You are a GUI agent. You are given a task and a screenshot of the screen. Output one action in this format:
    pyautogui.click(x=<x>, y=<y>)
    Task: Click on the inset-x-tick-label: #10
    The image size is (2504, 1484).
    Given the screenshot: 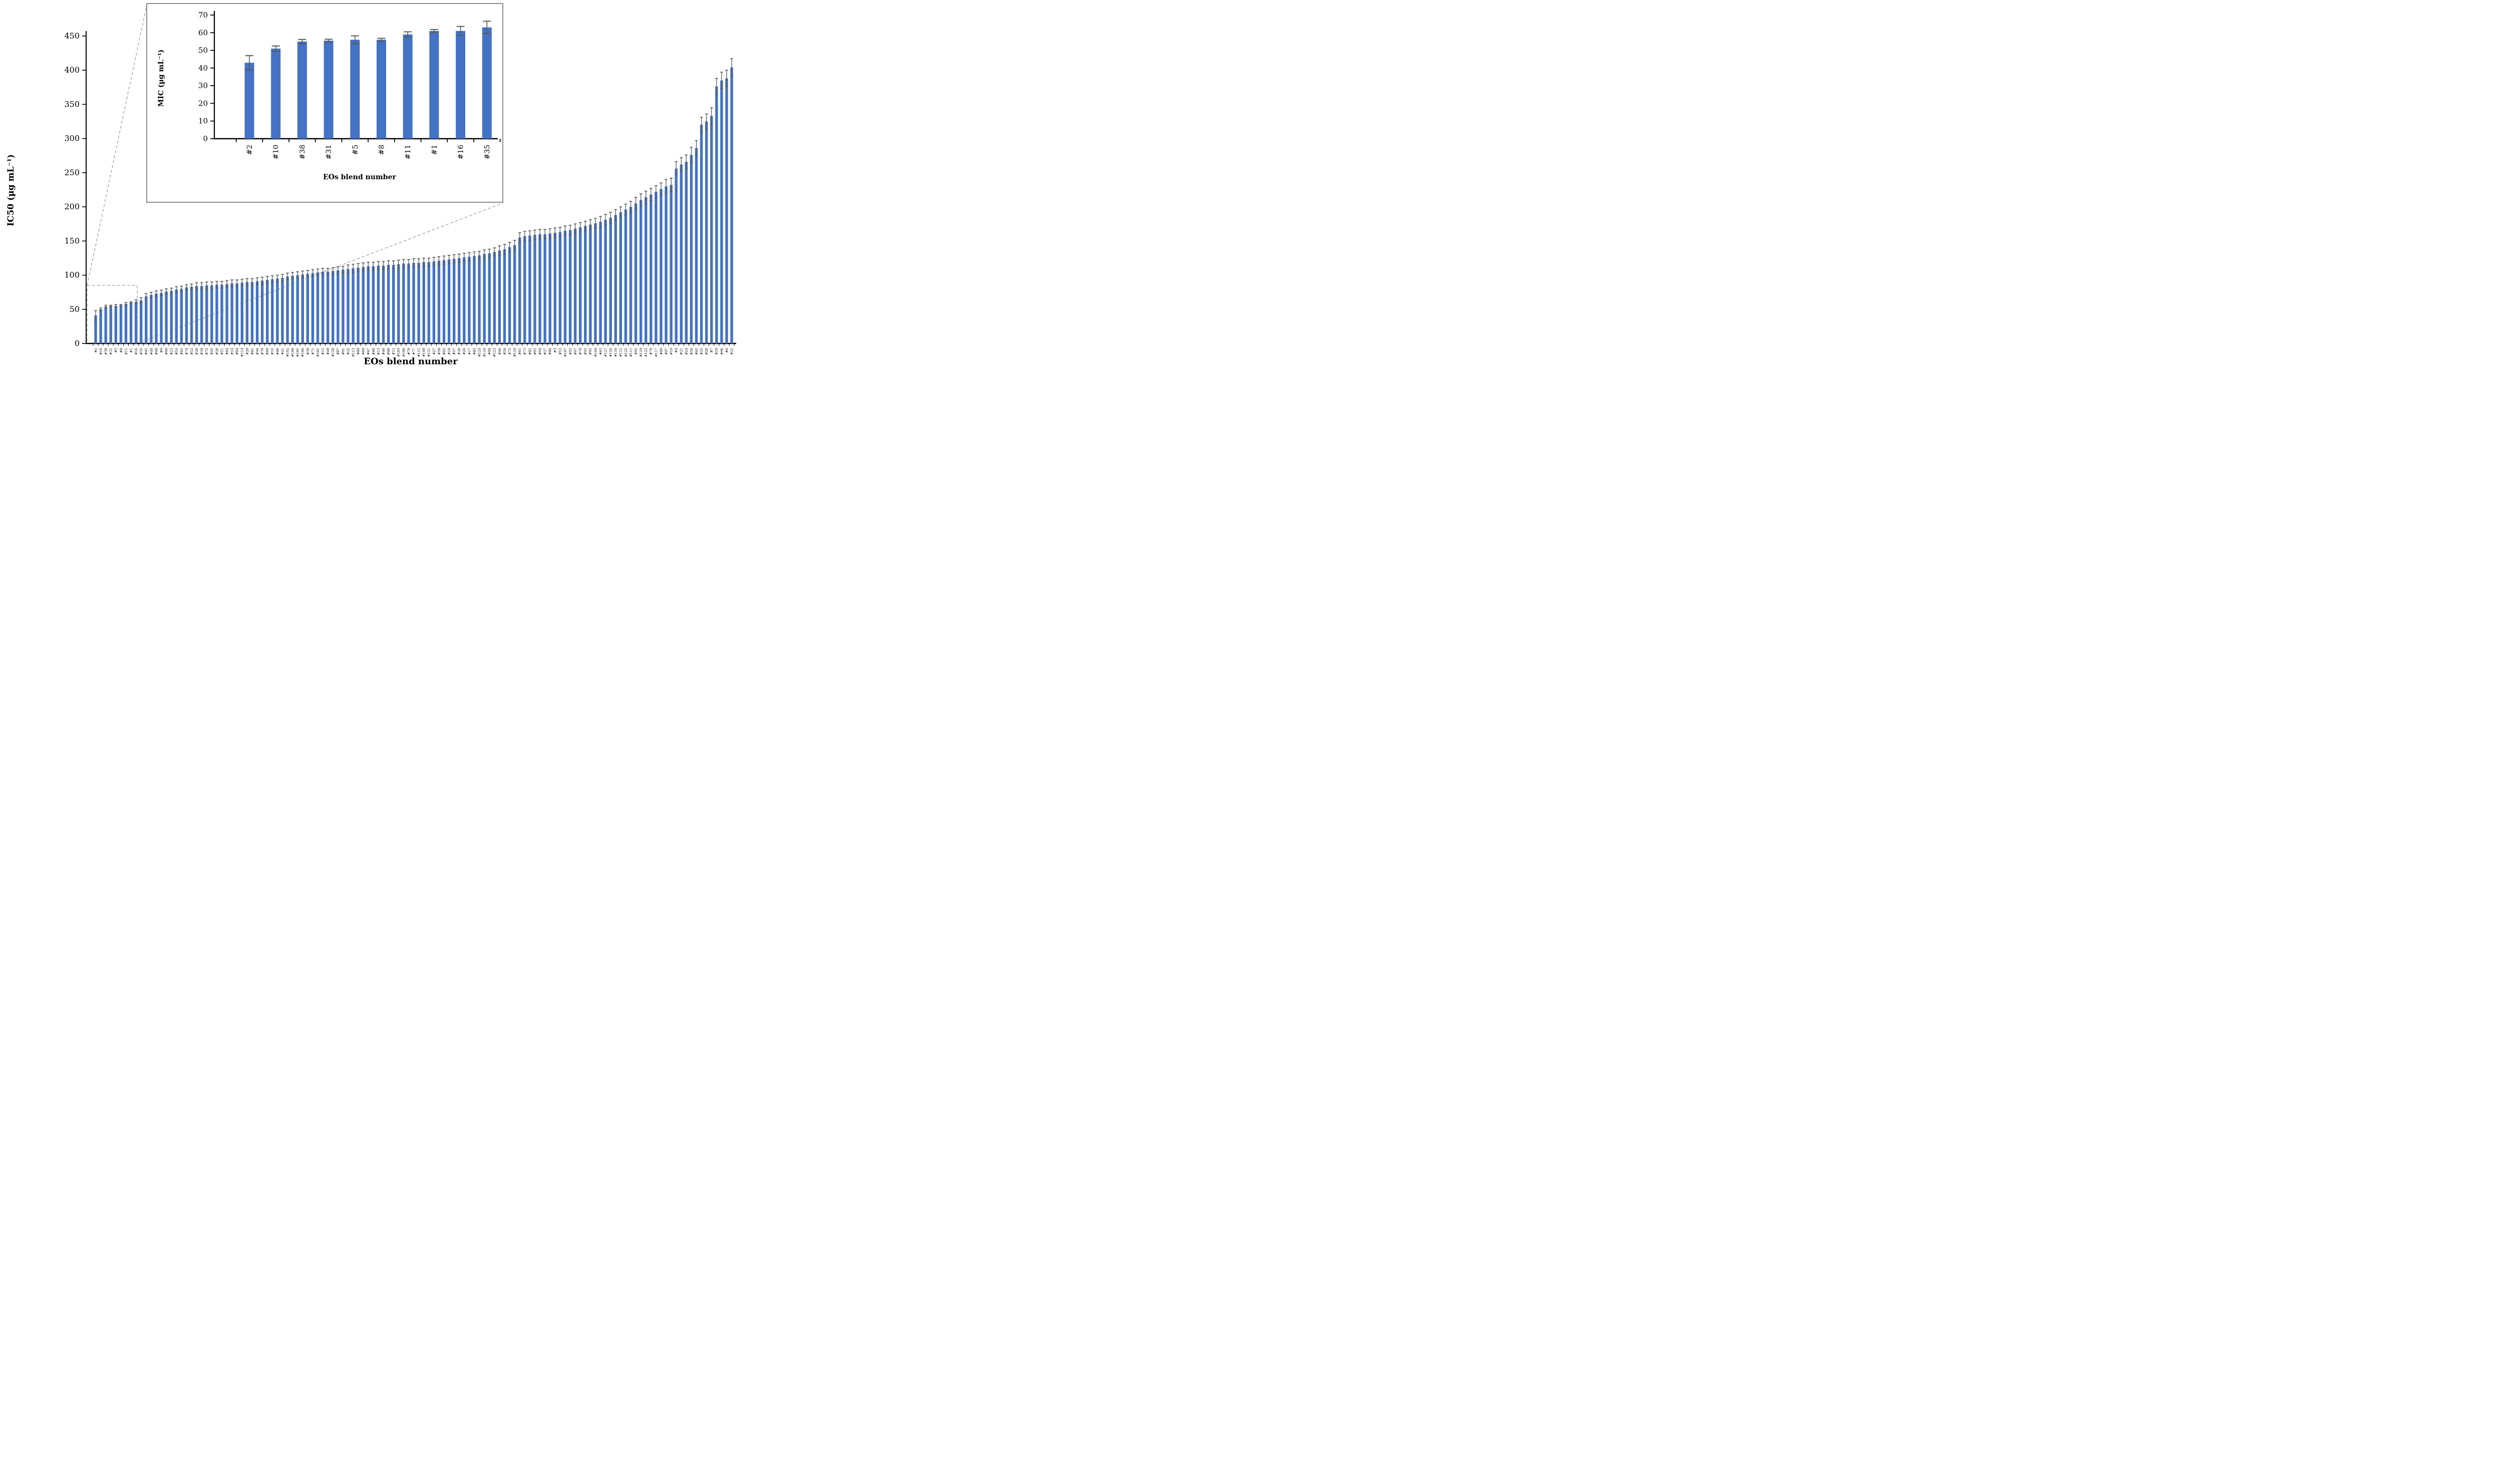 What is the action you would take?
    pyautogui.click(x=276, y=152)
    